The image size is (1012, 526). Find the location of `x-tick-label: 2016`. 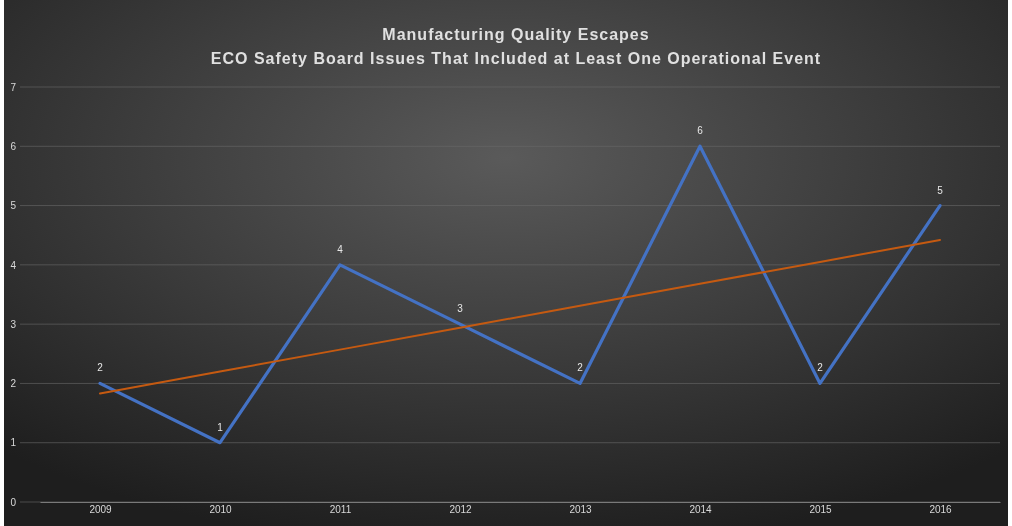

x-tick-label: 2016 is located at coordinates (941, 509).